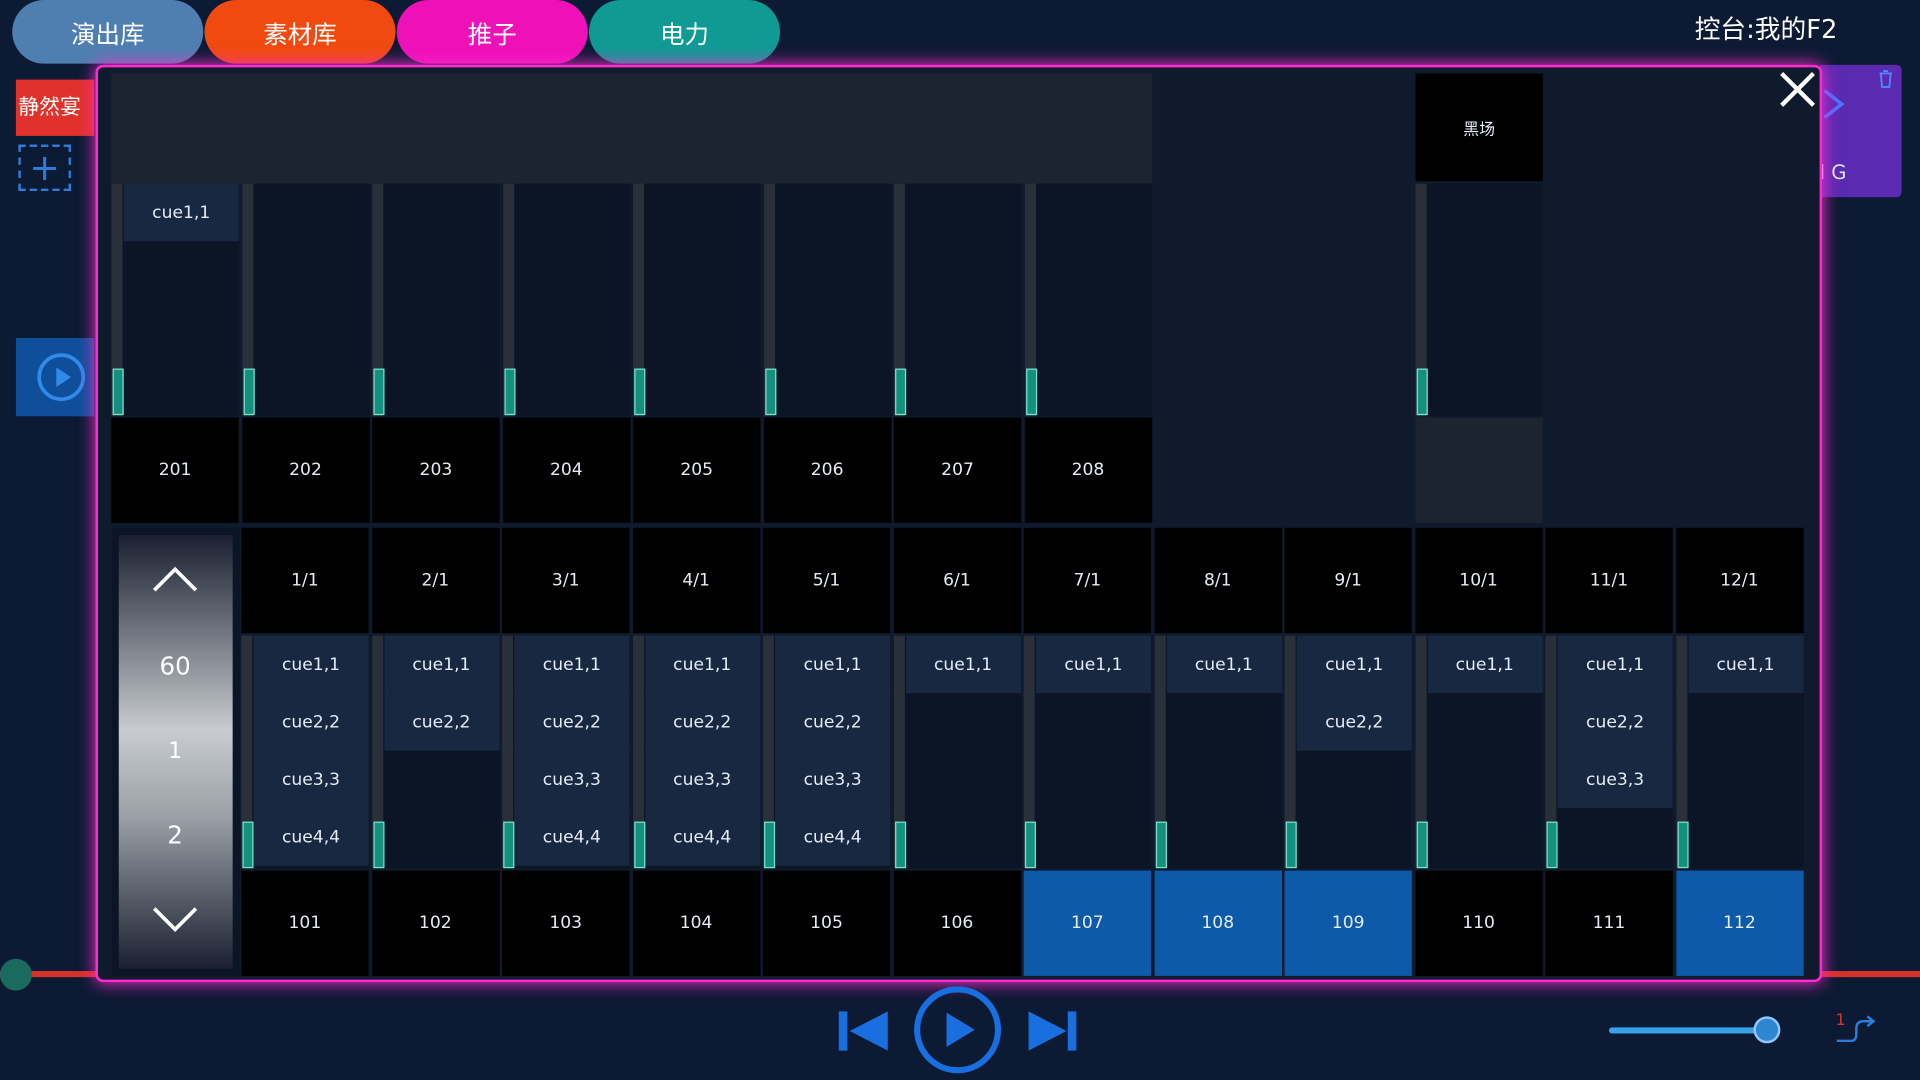 This screenshot has height=1080, width=1920. I want to click on fader-header: 10/1, so click(1478, 580).